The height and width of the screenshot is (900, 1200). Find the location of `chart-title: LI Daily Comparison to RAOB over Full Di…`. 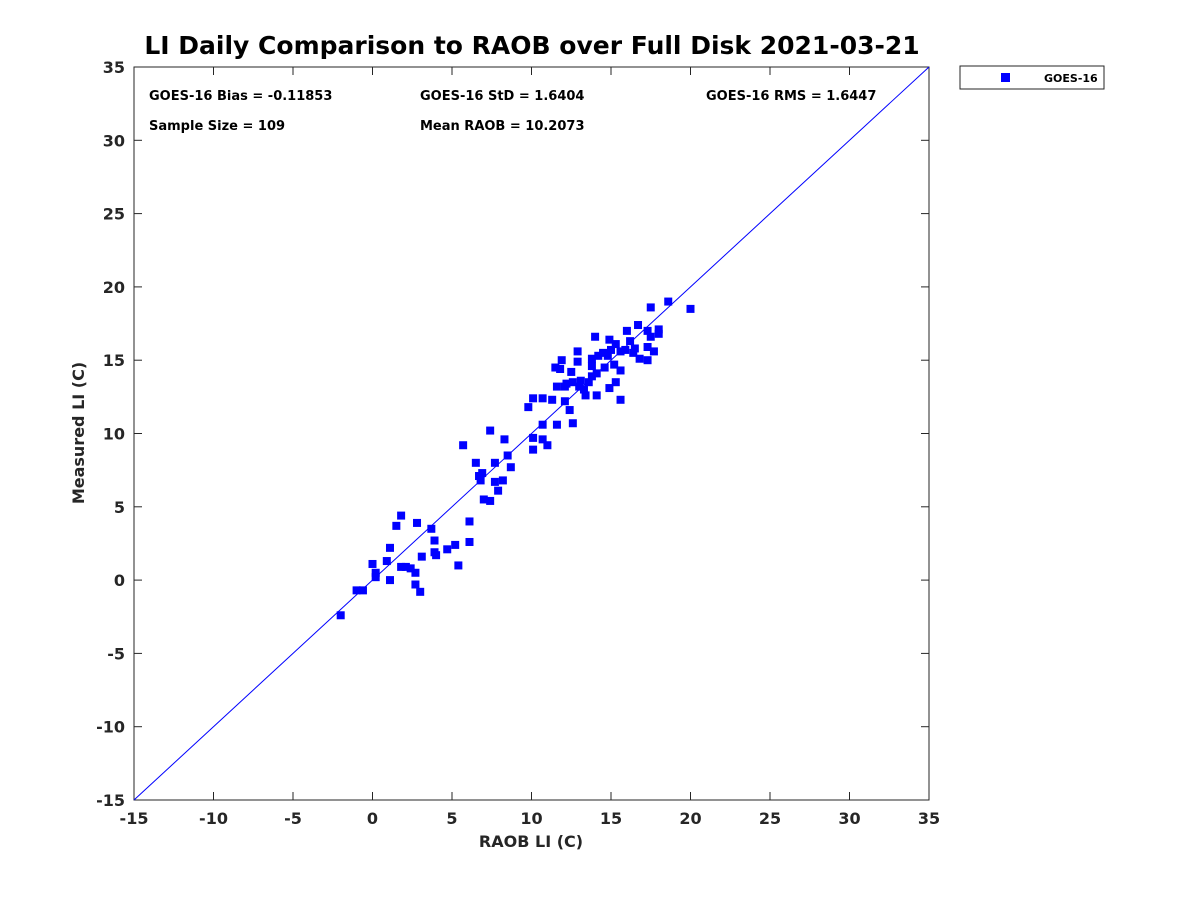

chart-title: LI Daily Comparison to RAOB over Full Di… is located at coordinates (531, 45).